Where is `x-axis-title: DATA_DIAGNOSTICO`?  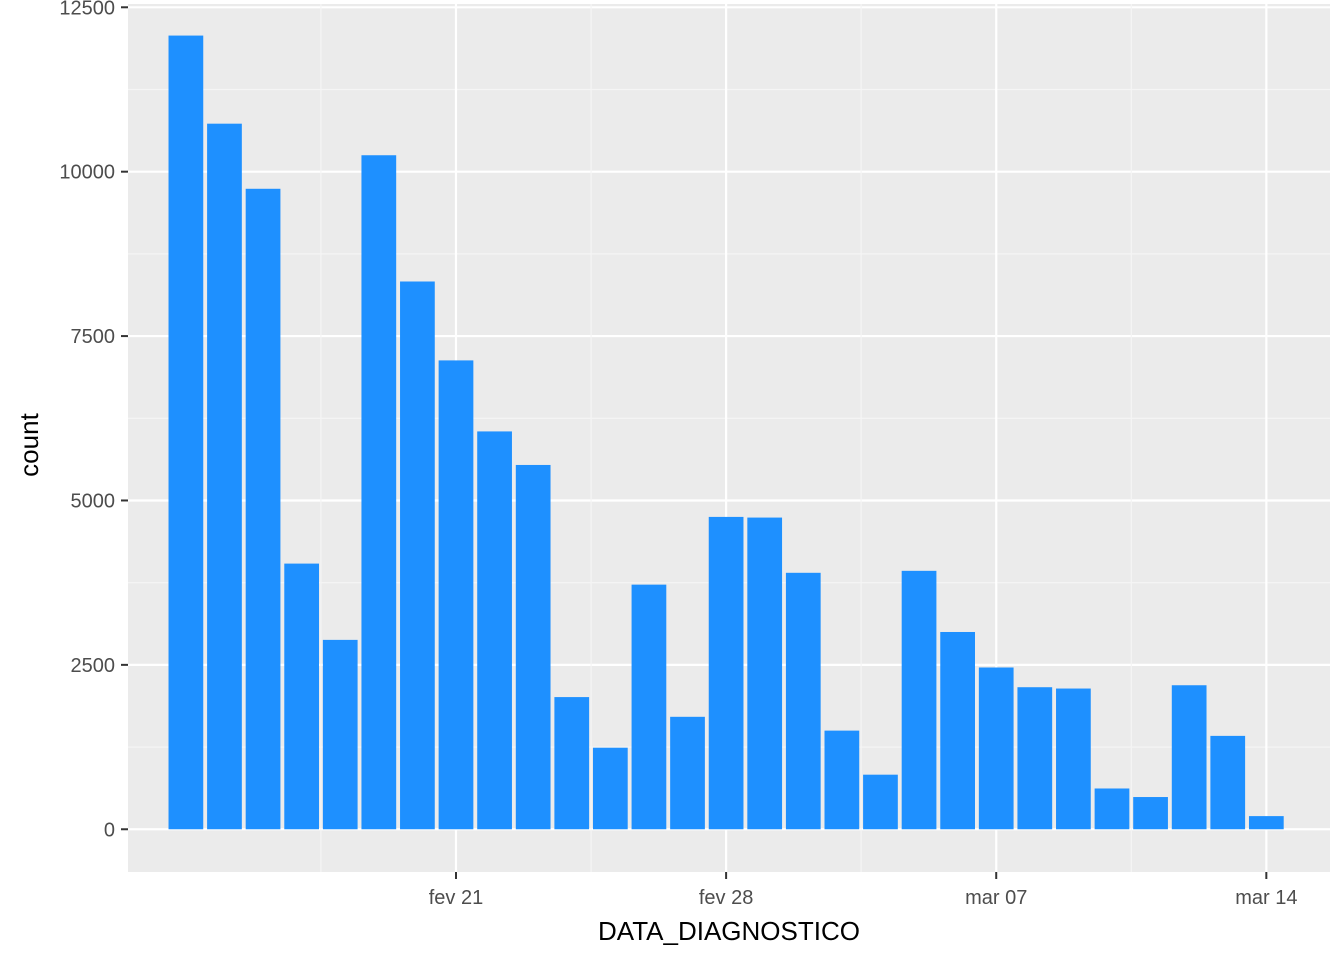
x-axis-title: DATA_DIAGNOSTICO is located at coordinates (729, 931).